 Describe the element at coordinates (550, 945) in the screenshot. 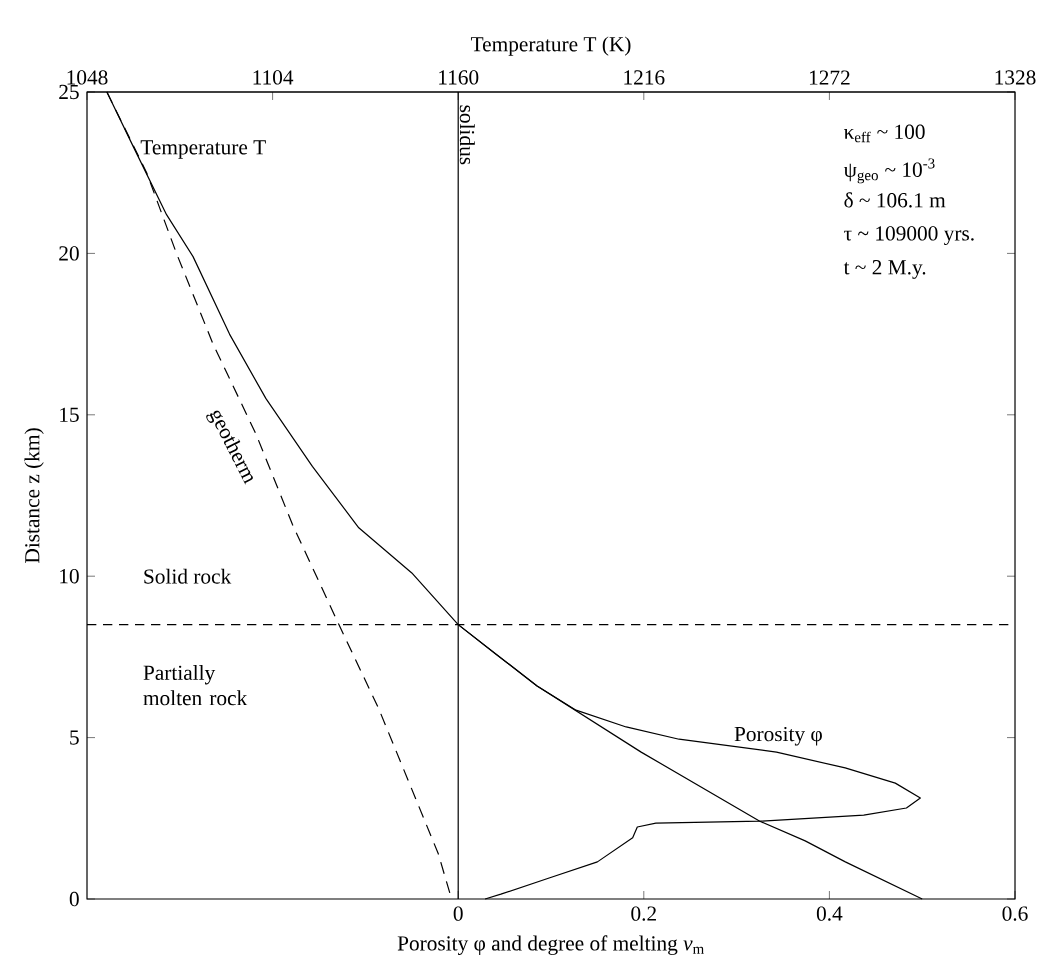

I see `x-axis-title: Porosity φ and degree of melting ν$_{m}$` at that location.